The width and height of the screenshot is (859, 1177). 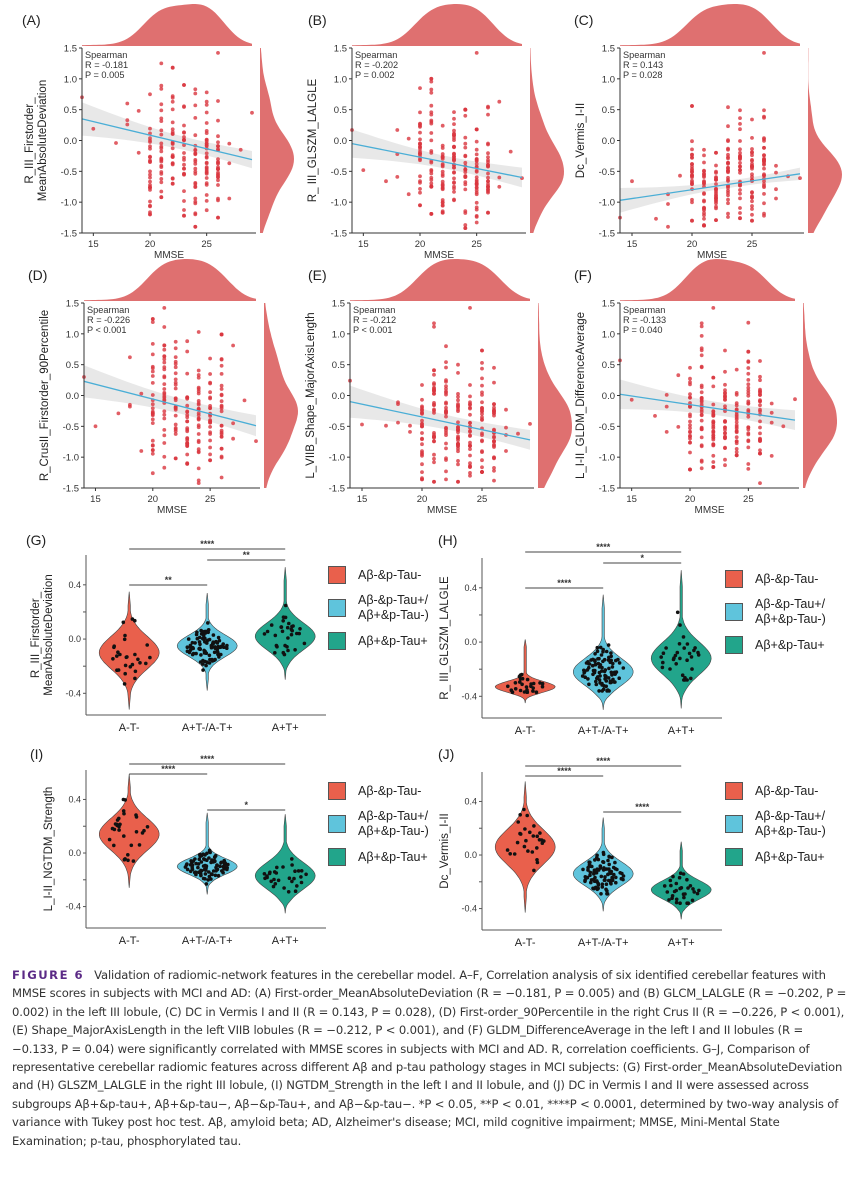 What do you see at coordinates (775, 824) in the screenshot?
I see `legend-item-mixed: Aβ-&p-Tau+/Aβ+&p-Tau-)` at bounding box center [775, 824].